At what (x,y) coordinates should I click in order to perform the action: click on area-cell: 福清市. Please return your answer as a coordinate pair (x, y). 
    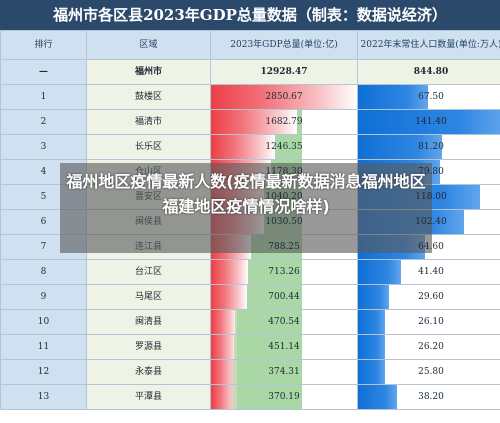
    Looking at the image, I should click on (148, 122).